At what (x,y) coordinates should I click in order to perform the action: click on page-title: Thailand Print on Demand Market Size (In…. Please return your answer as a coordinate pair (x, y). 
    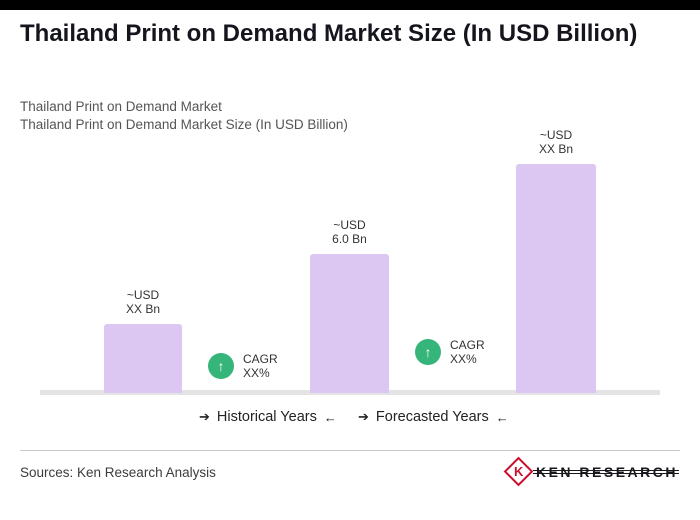
    Looking at the image, I should click on (329, 33).